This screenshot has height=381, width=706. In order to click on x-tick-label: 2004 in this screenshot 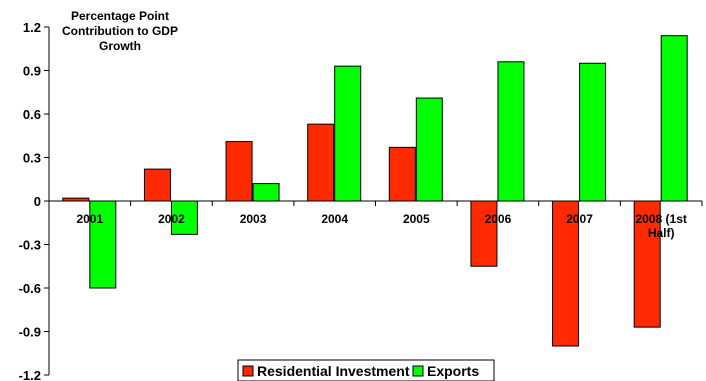, I will do `click(334, 219)`.